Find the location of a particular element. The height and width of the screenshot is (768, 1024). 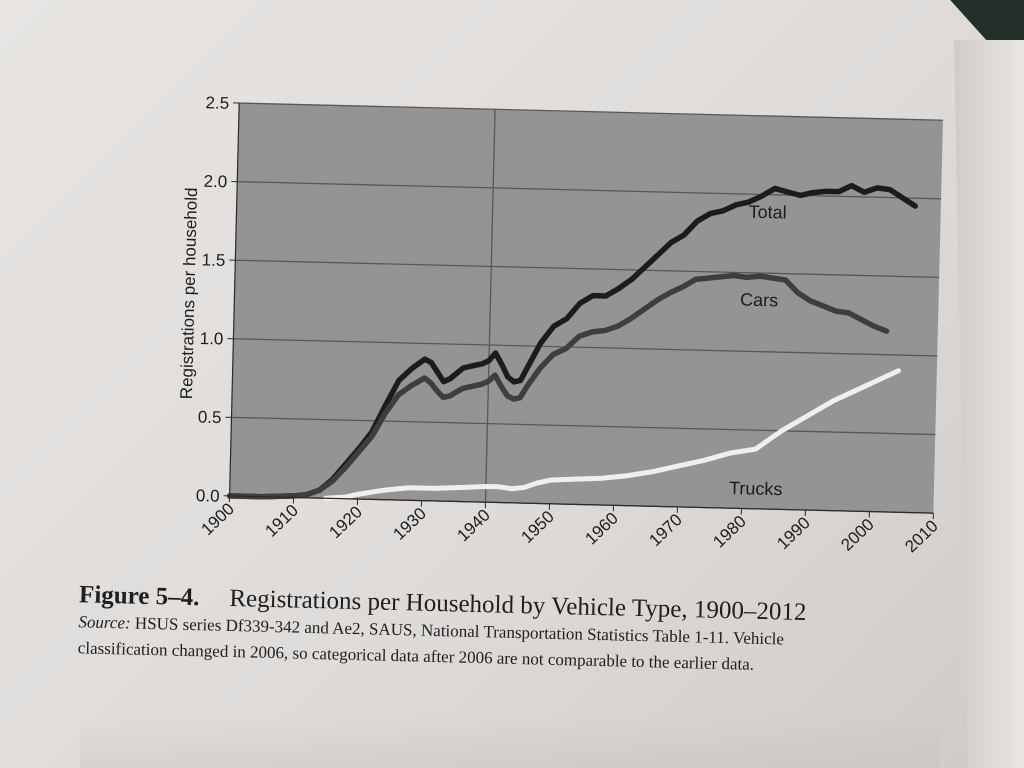

y-tick-label-1.5: 1.5 is located at coordinates (213, 260).